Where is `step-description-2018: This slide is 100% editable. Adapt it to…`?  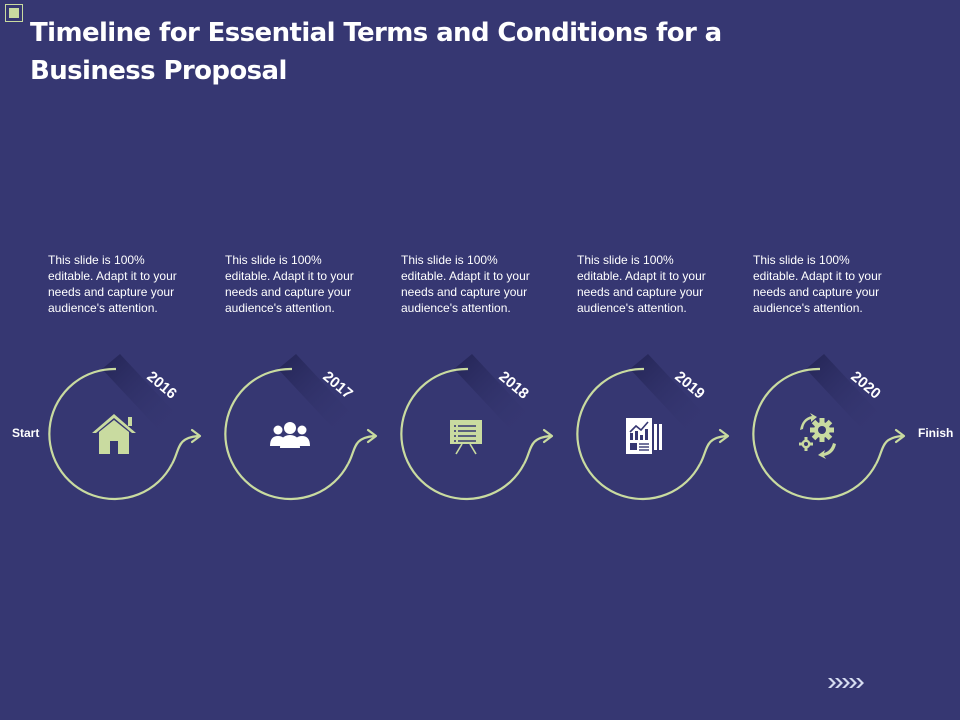
step-description-2018: This slide is 100% editable. Adapt it to… is located at coordinates (465, 284).